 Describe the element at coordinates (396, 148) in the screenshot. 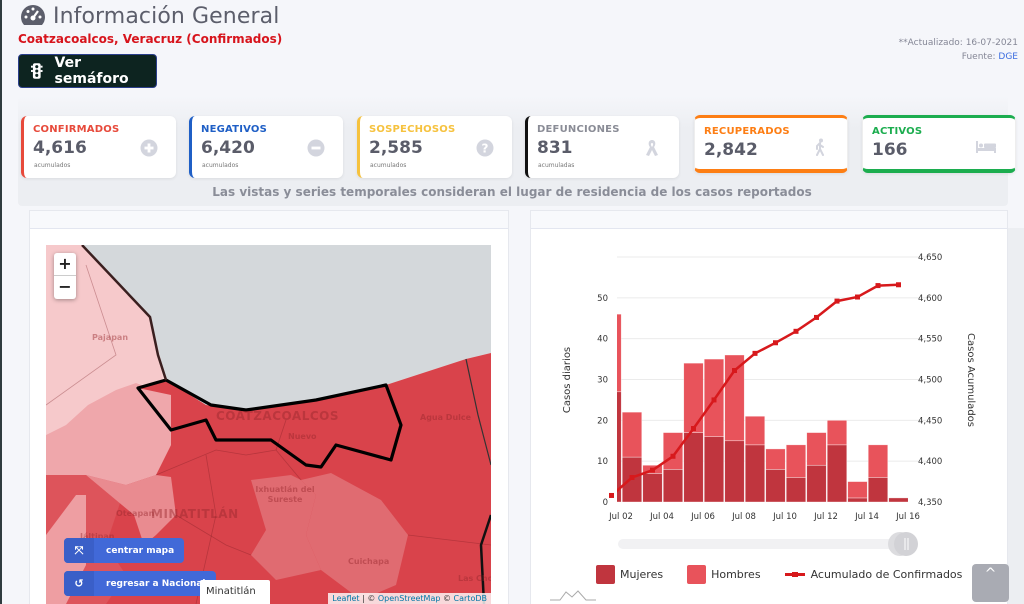

I see `kpi-value: 2,585` at that location.